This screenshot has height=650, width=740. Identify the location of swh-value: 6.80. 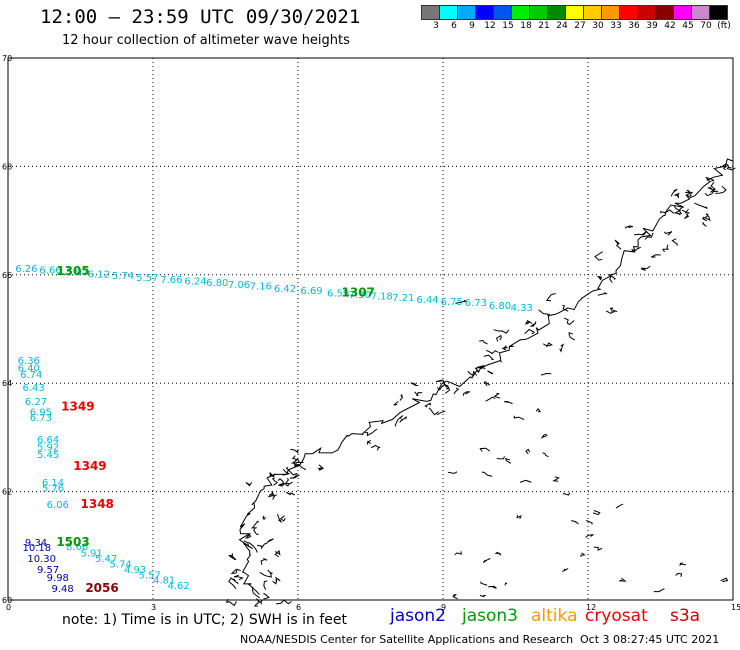
(217, 283).